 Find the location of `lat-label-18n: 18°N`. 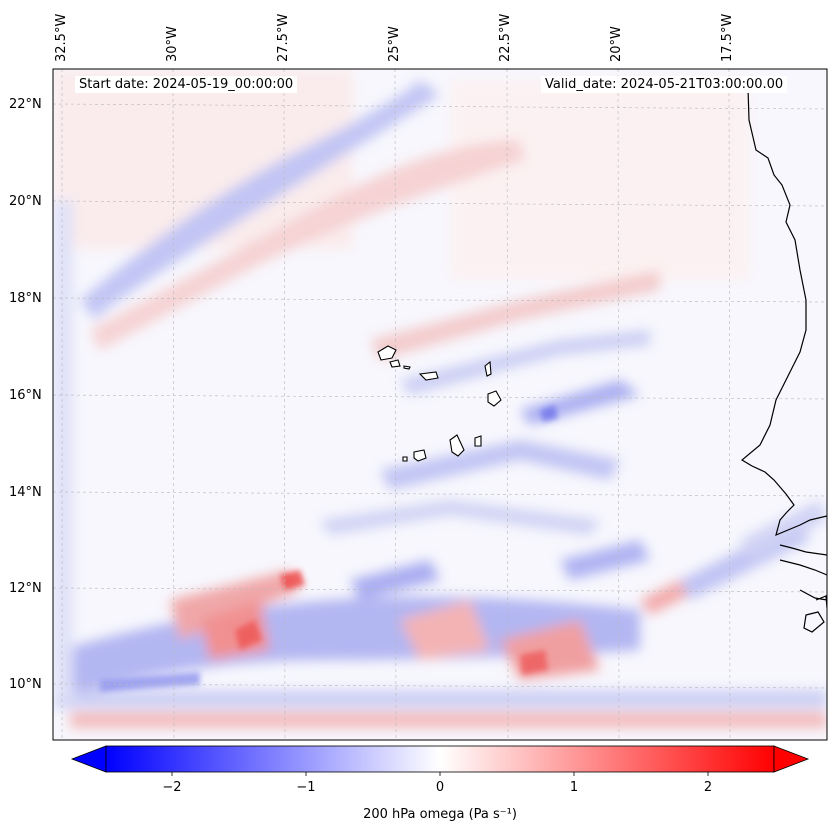

lat-label-18n: 18°N is located at coordinates (25, 298).